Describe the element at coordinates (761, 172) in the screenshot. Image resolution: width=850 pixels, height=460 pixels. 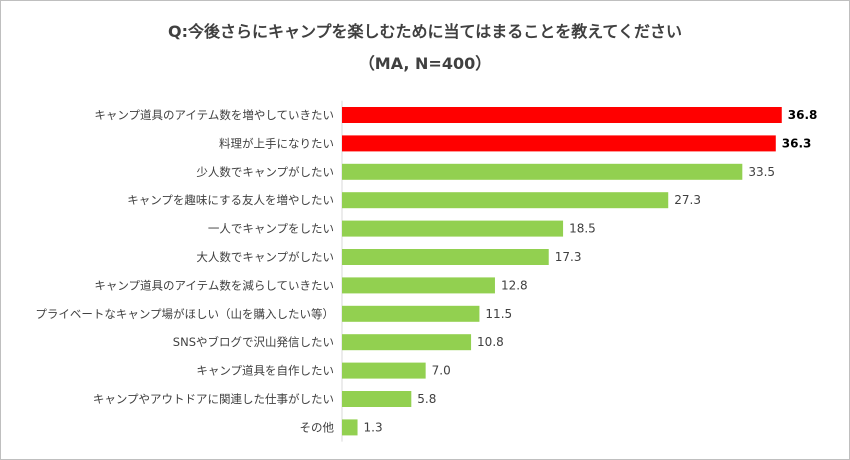
I see `data-label: 33.5` at that location.